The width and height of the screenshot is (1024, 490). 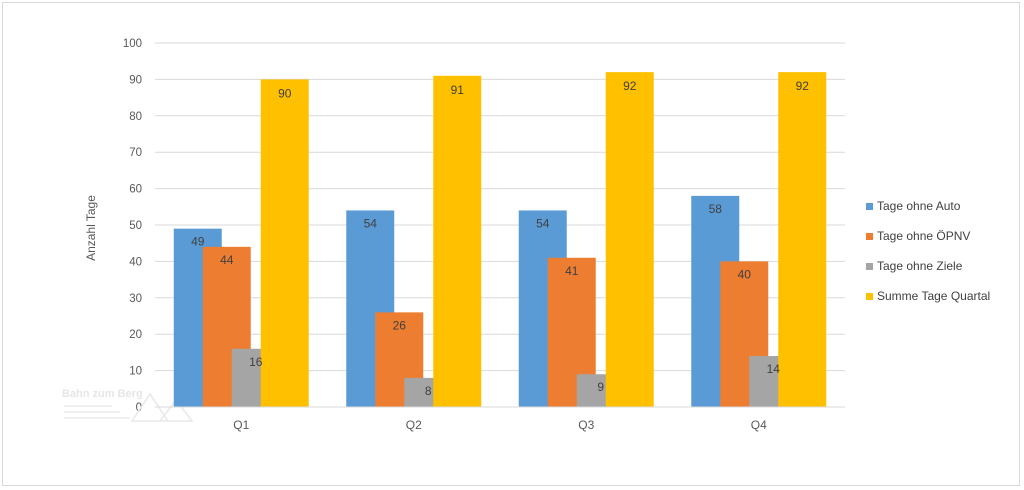 What do you see at coordinates (920, 266) in the screenshot?
I see `legend-entry: Tage ohne Ziele` at bounding box center [920, 266].